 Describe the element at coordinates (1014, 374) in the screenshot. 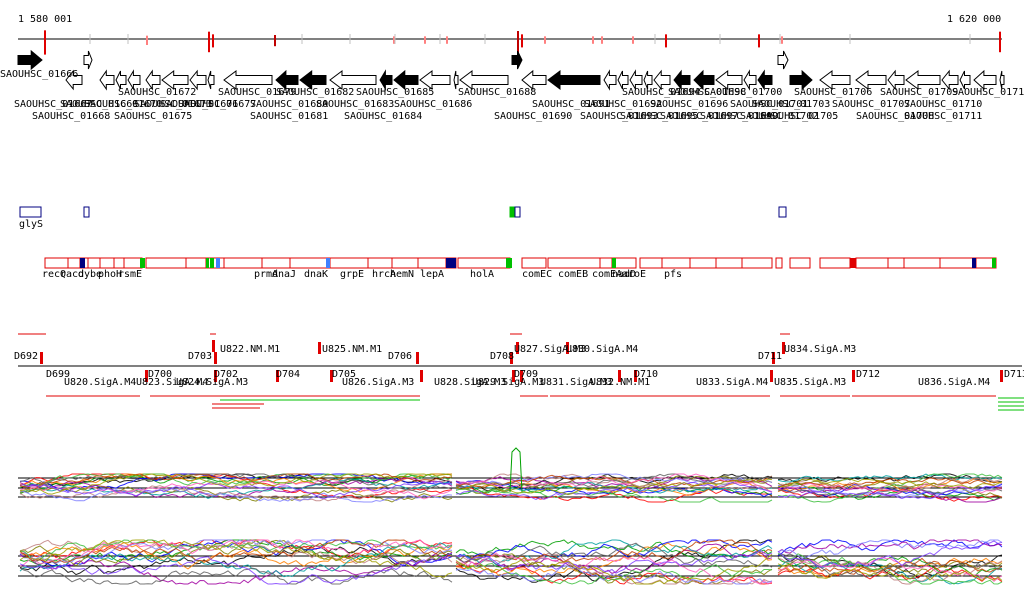

I see `reg-label-lower-8: D713` at that location.